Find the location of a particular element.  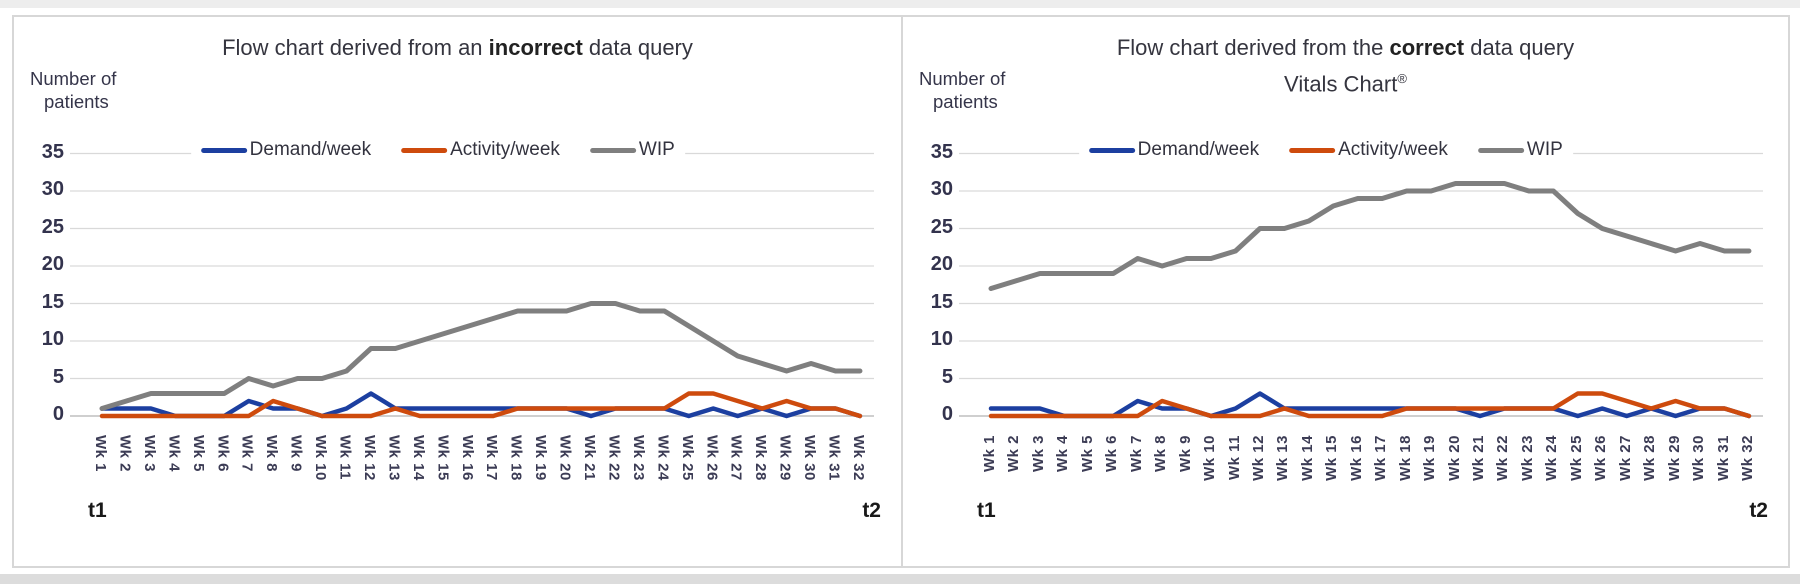

y-tick-label: 20 is located at coordinates (52, 264).